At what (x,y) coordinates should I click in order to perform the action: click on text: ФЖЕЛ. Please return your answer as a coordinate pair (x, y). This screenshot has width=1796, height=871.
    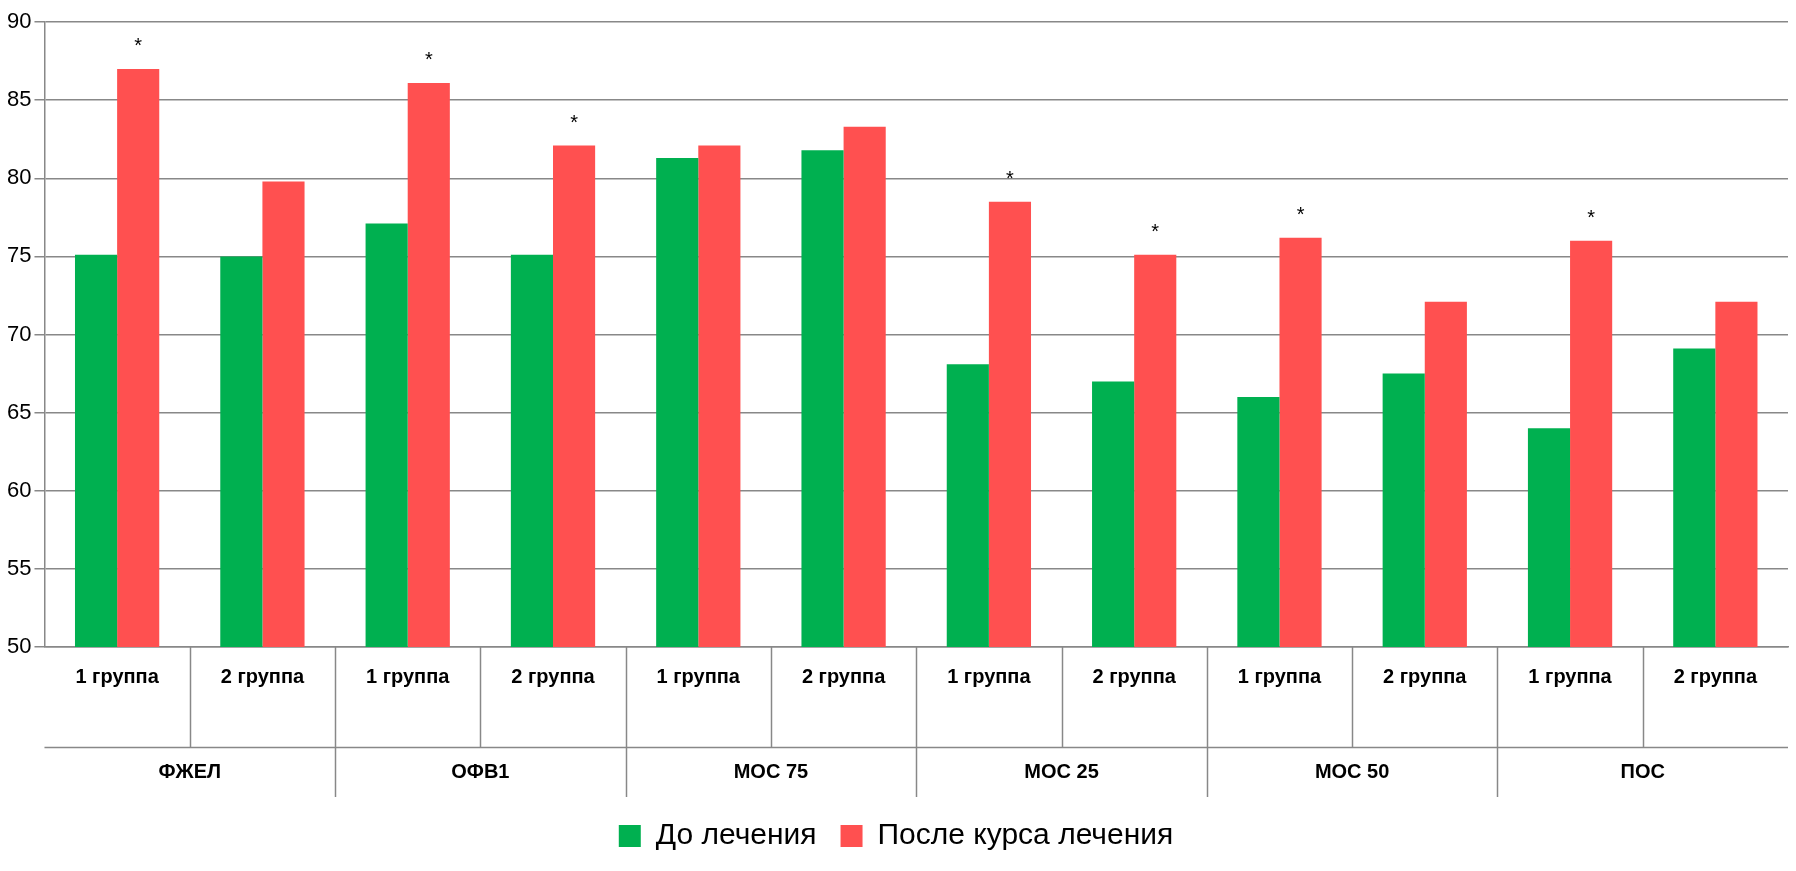
    Looking at the image, I should click on (190, 770).